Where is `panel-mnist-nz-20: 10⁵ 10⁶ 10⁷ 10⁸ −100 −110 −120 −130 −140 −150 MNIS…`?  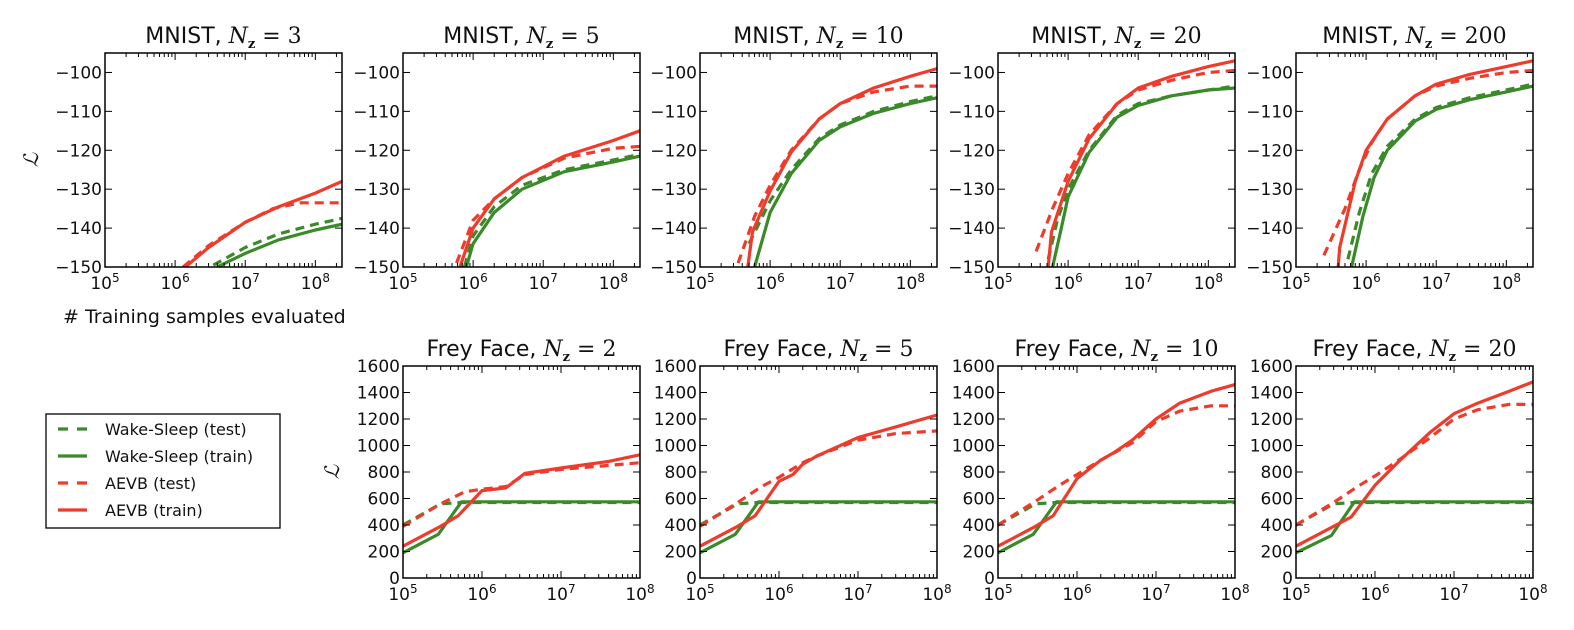
panel-mnist-nz-20: 10⁵ 10⁶ 10⁷ 10⁸ −100 −110 −120 −130 −140 −150 MNIS… is located at coordinates (1092, 159).